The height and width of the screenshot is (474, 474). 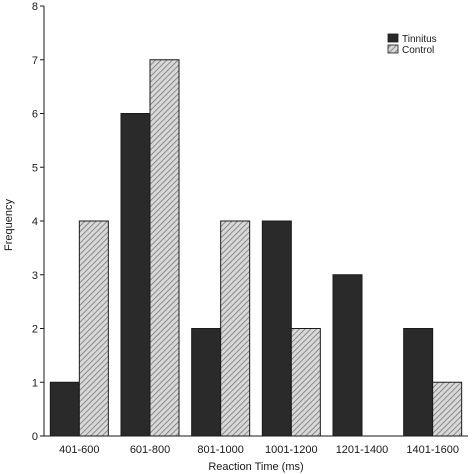 I want to click on x-tick-label: 1001-1200, so click(x=291, y=450).